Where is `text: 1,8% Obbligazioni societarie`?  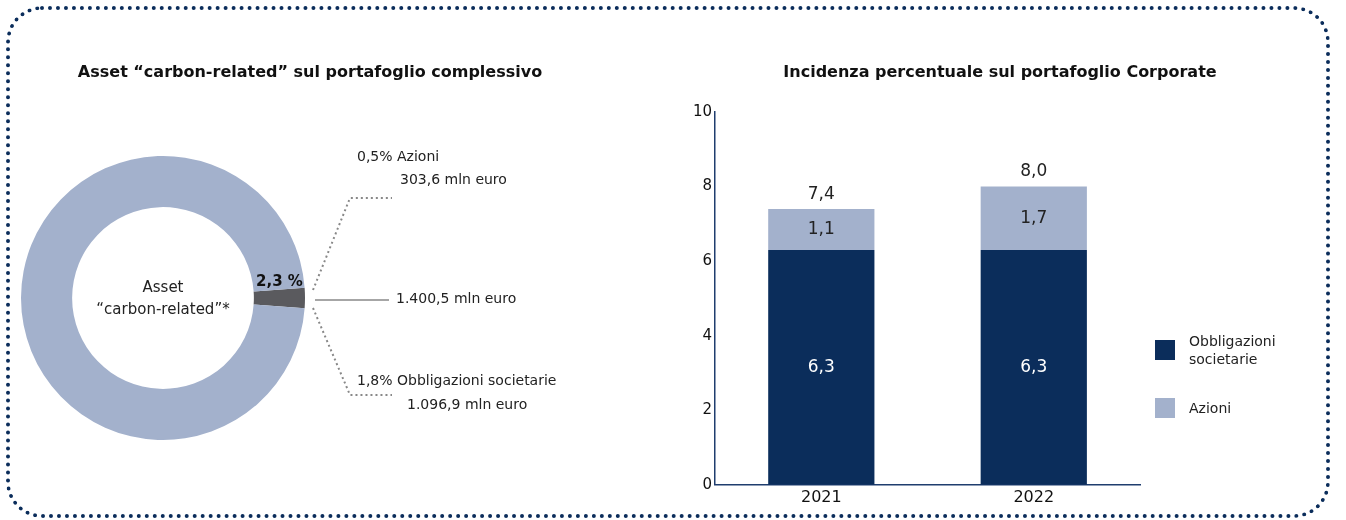
text: 1,8% Obbligazioni societarie is located at coordinates (457, 379).